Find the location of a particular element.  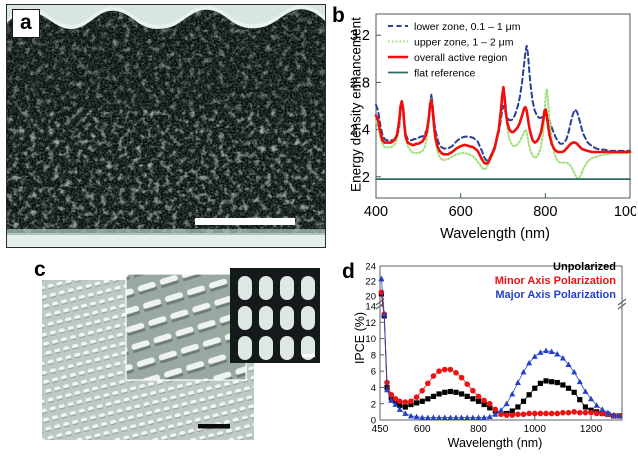

y-tick-label: 2.4 is located at coordinates (360, 131).